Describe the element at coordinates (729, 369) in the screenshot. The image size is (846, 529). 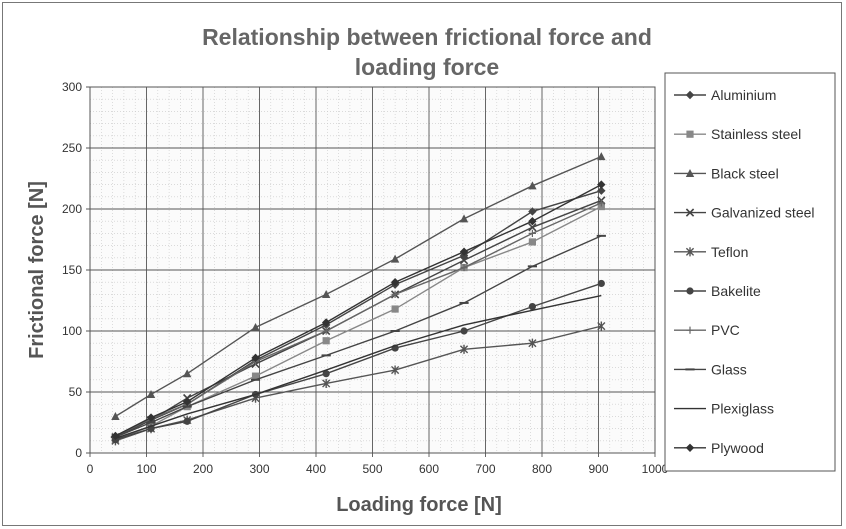
I see `legend-label: Glass` at that location.